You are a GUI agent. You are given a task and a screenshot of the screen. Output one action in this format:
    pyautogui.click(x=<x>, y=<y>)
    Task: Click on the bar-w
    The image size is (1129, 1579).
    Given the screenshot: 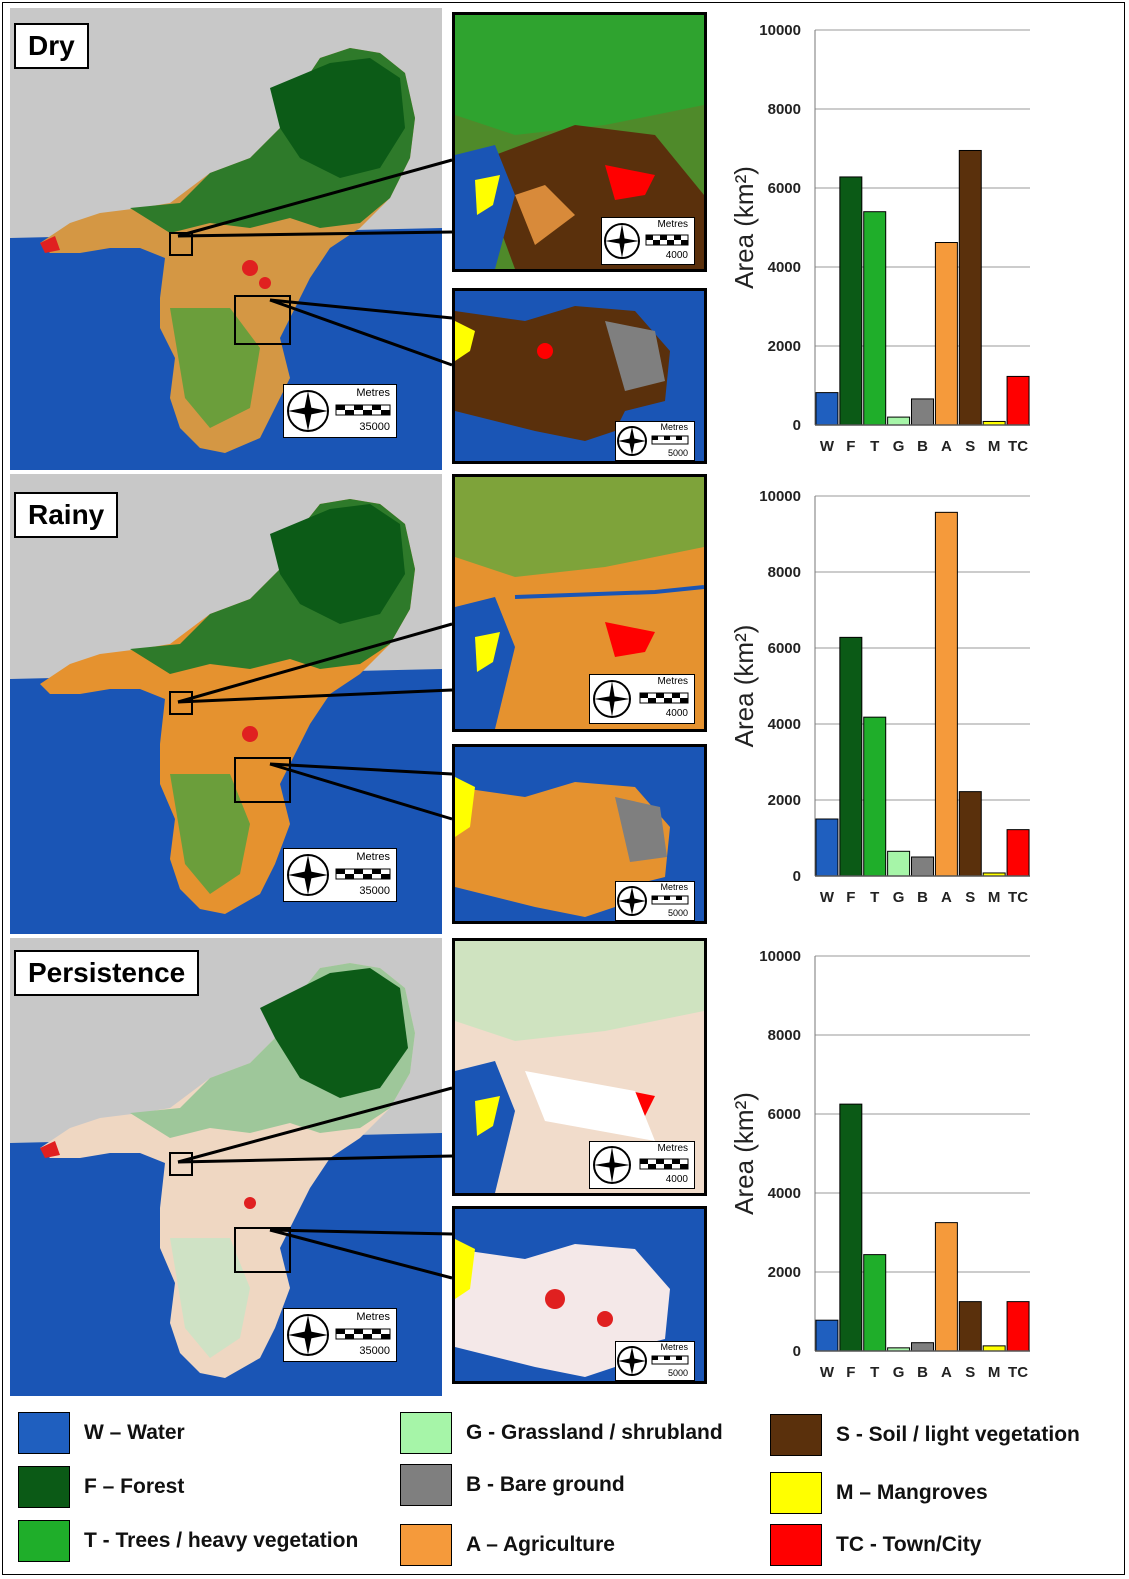 What is the action you would take?
    pyautogui.click(x=827, y=409)
    